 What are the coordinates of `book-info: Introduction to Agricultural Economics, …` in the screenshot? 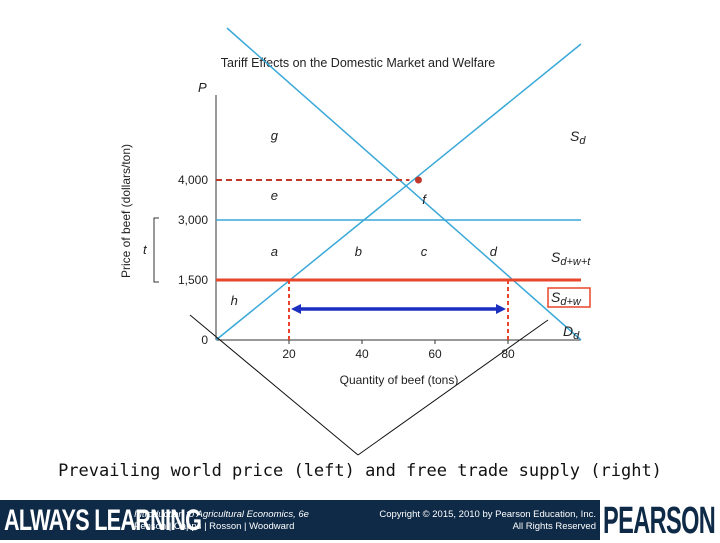 It's located at (221, 521).